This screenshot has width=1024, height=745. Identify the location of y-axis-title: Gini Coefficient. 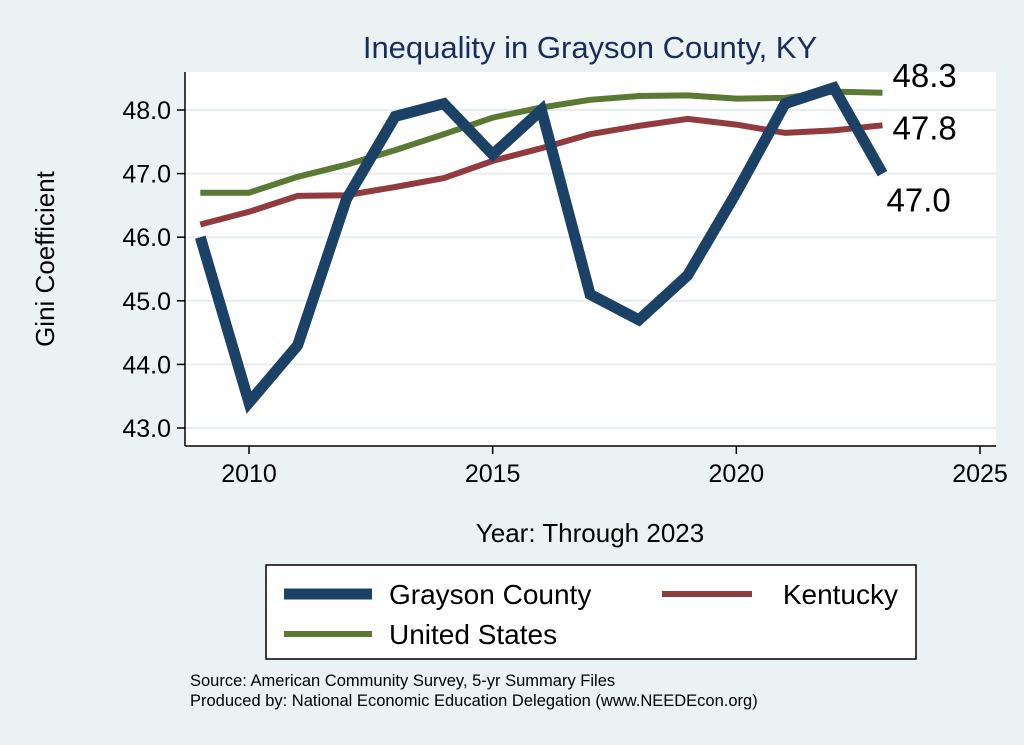
(45, 258).